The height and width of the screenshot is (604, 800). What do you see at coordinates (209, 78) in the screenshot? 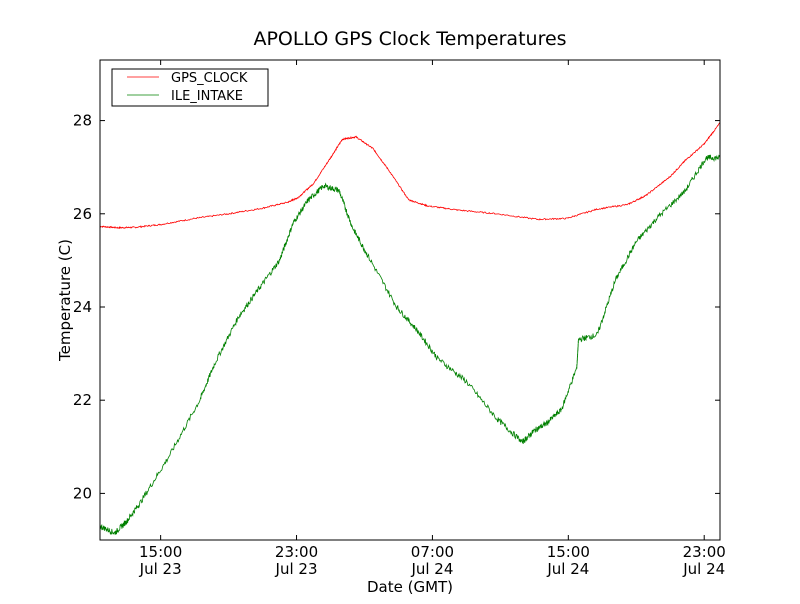
I see `legend-label: GPS_CLOCK` at bounding box center [209, 78].